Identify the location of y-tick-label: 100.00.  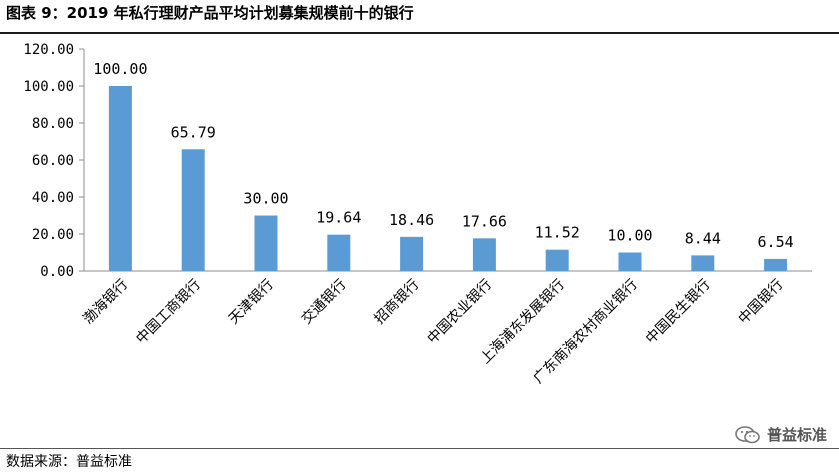
(48, 87).